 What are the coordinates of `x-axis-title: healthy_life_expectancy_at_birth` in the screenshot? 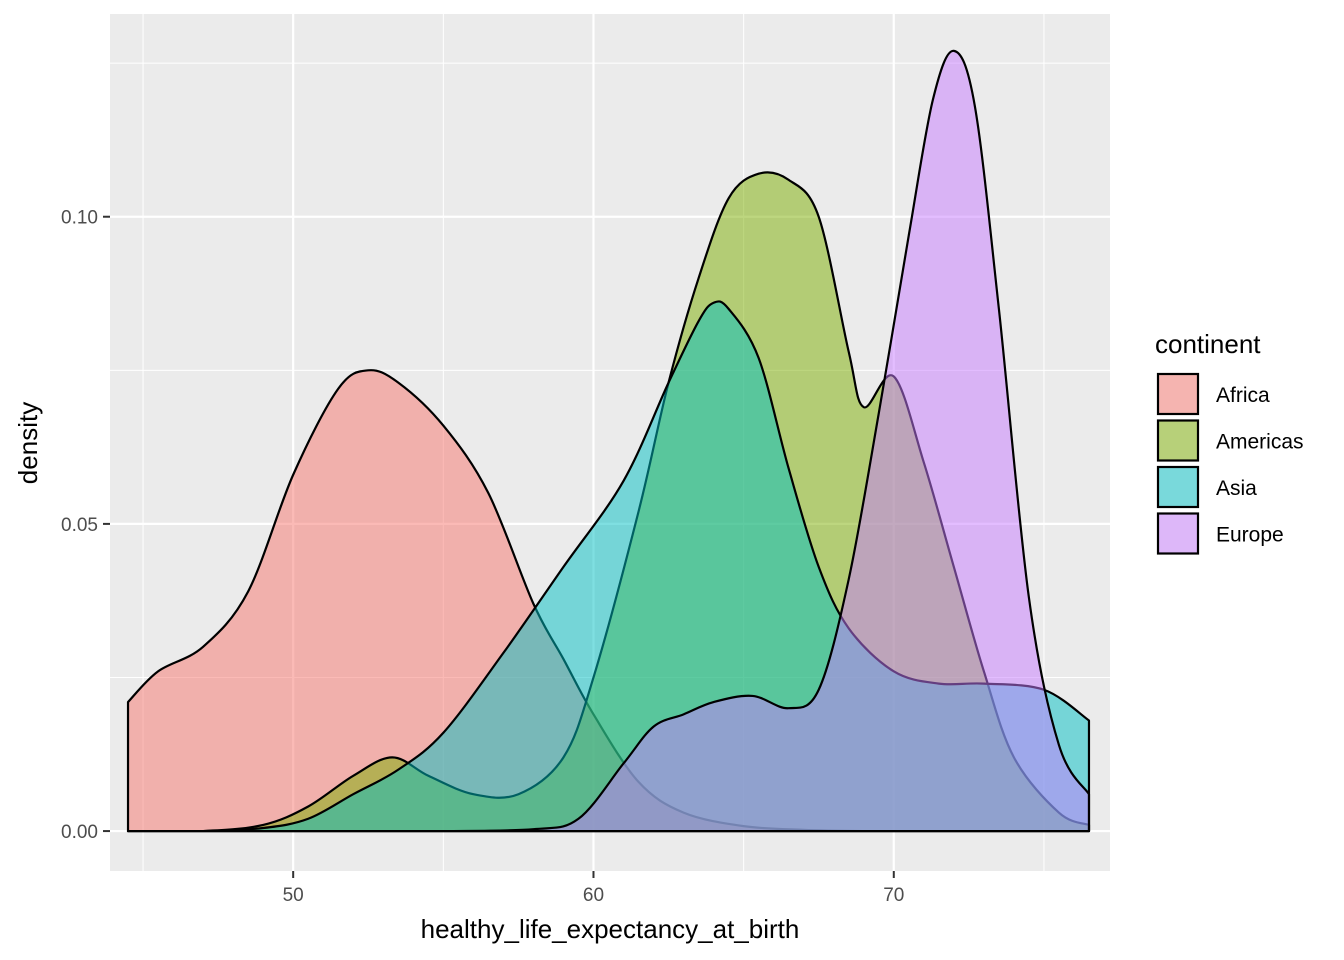 It's located at (610, 929).